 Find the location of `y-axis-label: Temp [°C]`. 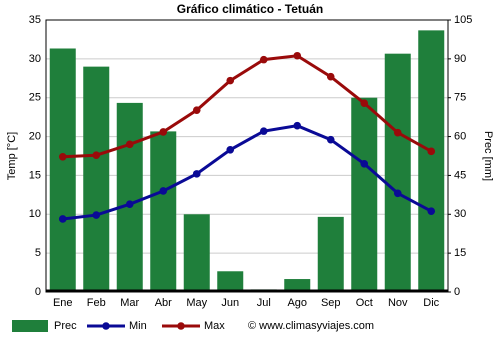

y-axis-label: Temp [°C] is located at coordinates (12, 156).